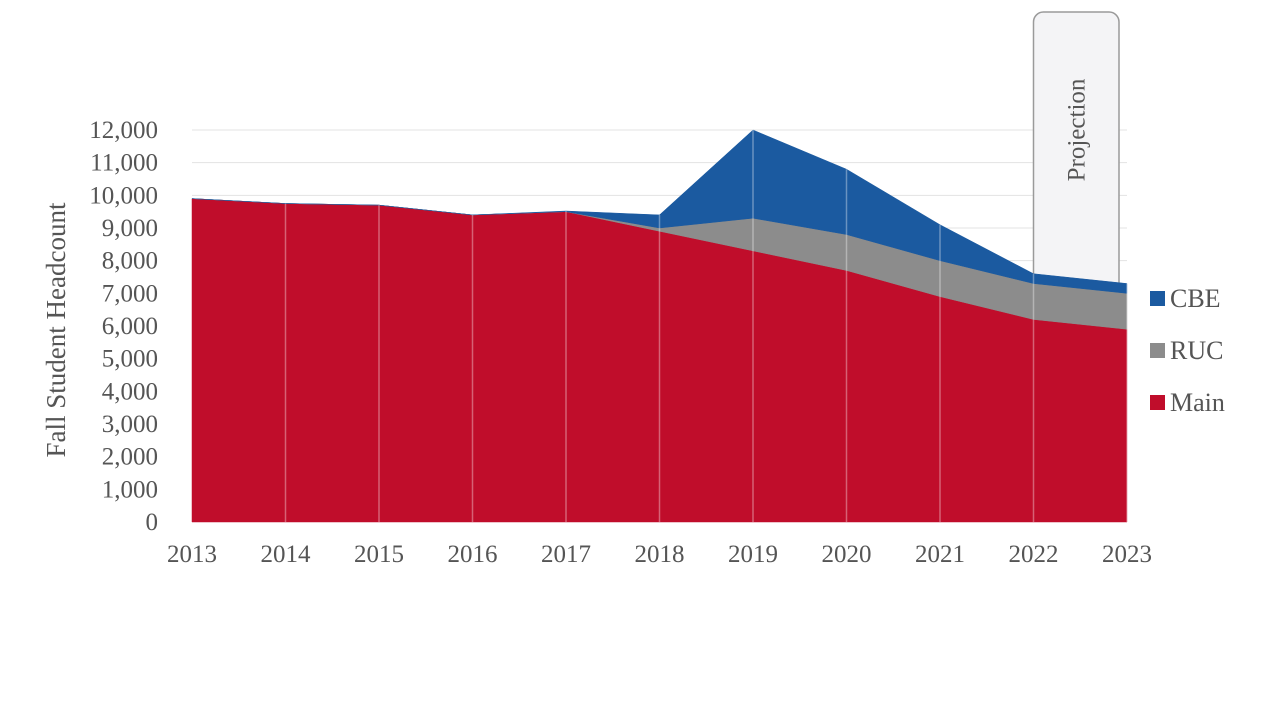 The width and height of the screenshot is (1270, 703). Describe the element at coordinates (130, 228) in the screenshot. I see `y-tick-label: 9,000` at that location.